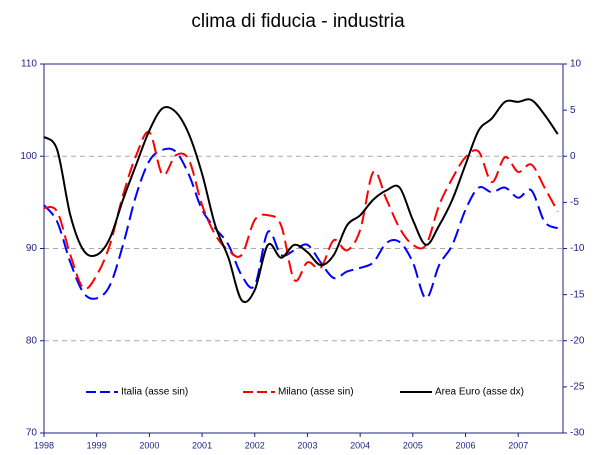 This screenshot has height=455, width=597. I want to click on x-tick-label: 2005, so click(413, 445).